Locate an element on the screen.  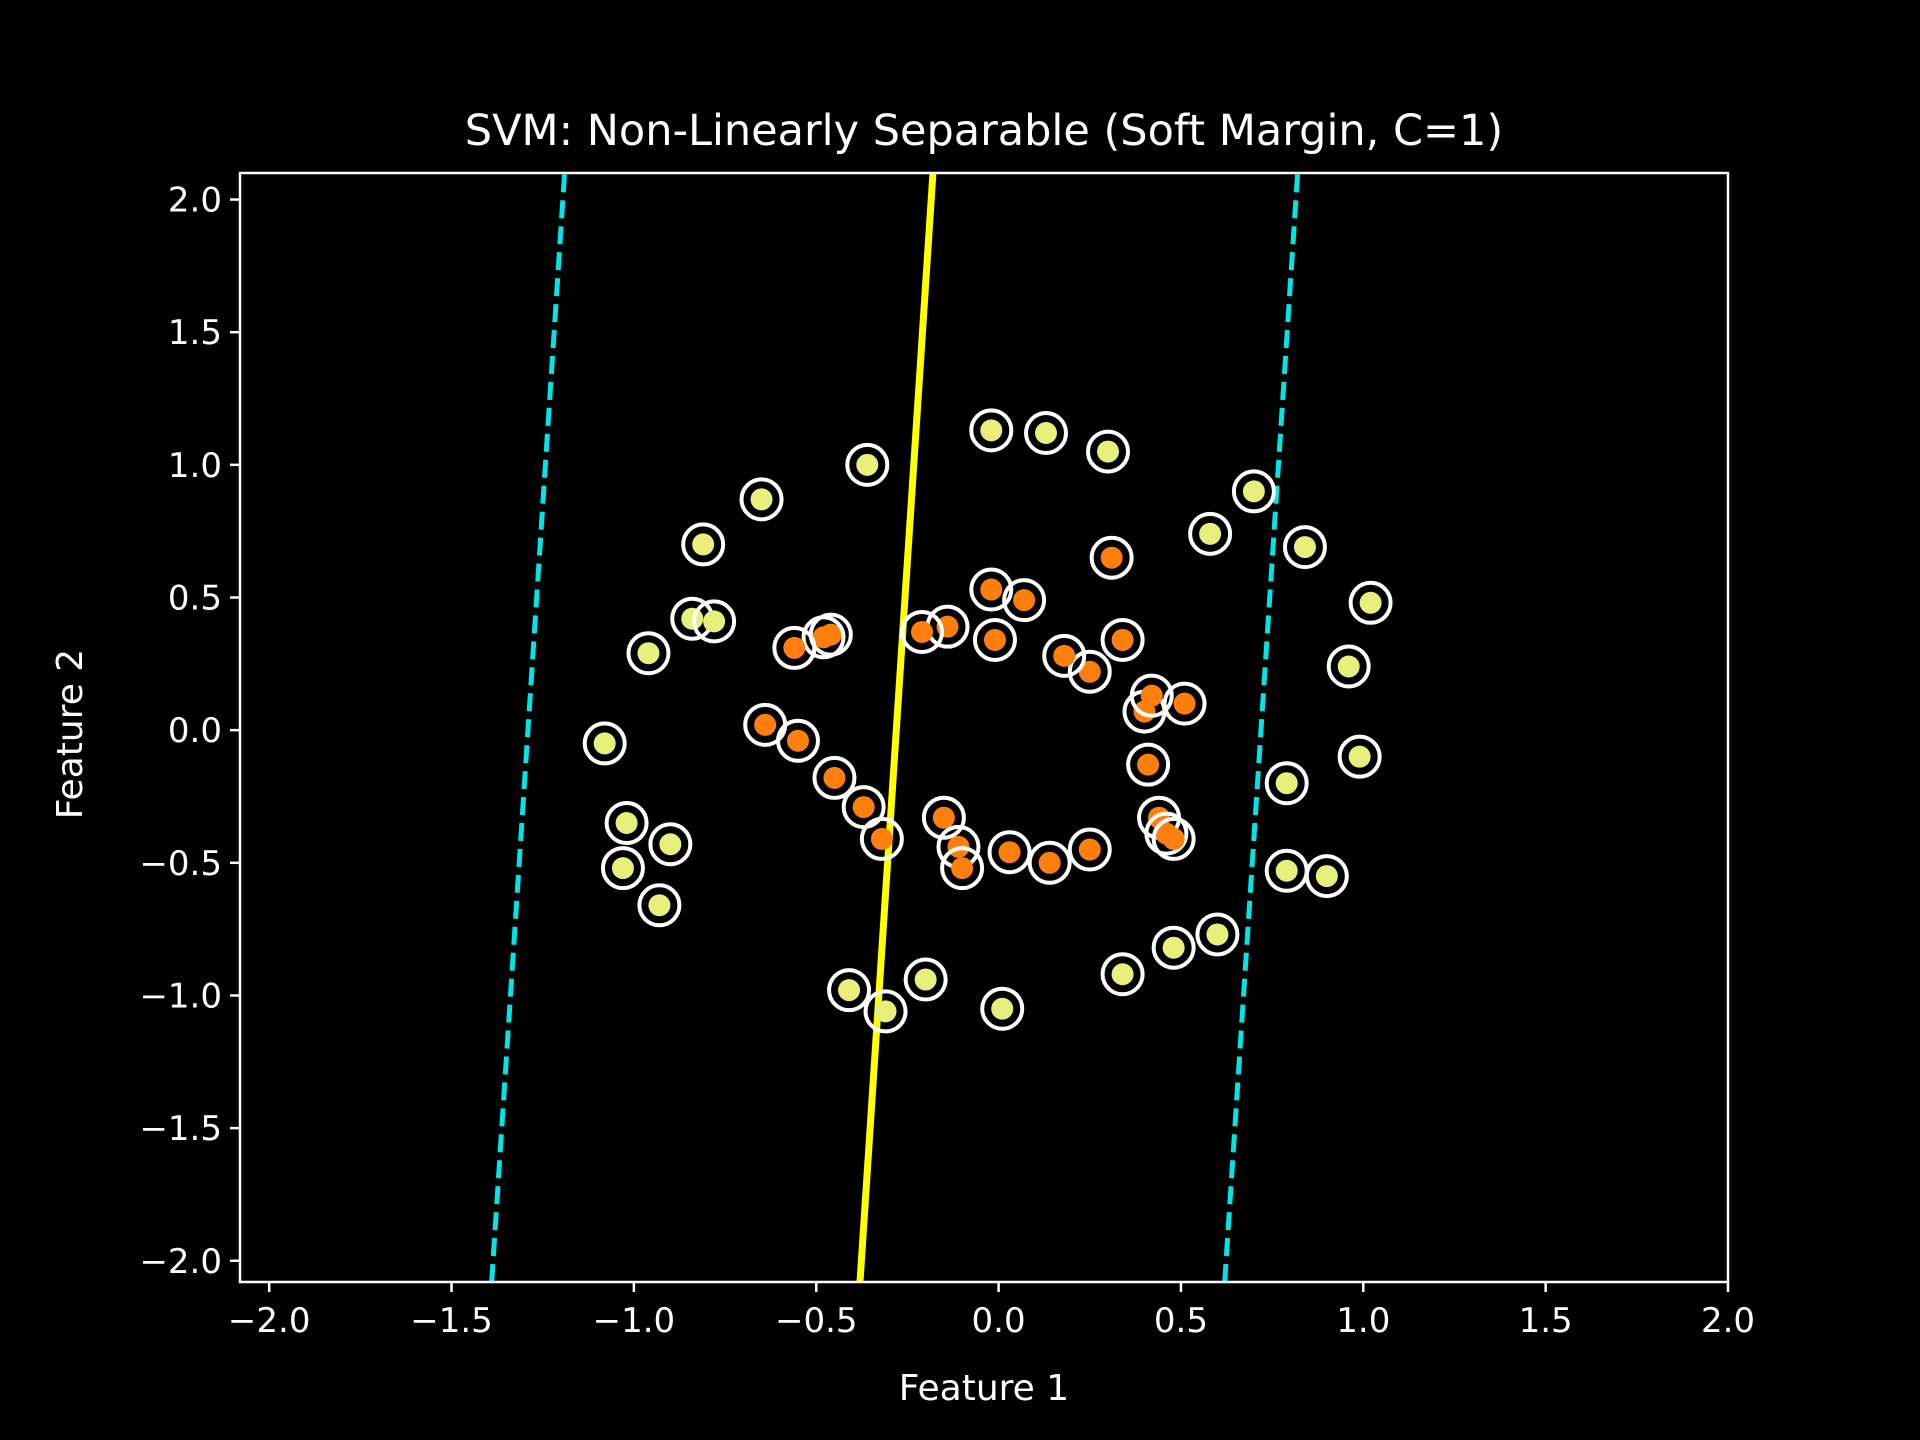
y-tick-label-3: −1.0 is located at coordinates (180, 996).